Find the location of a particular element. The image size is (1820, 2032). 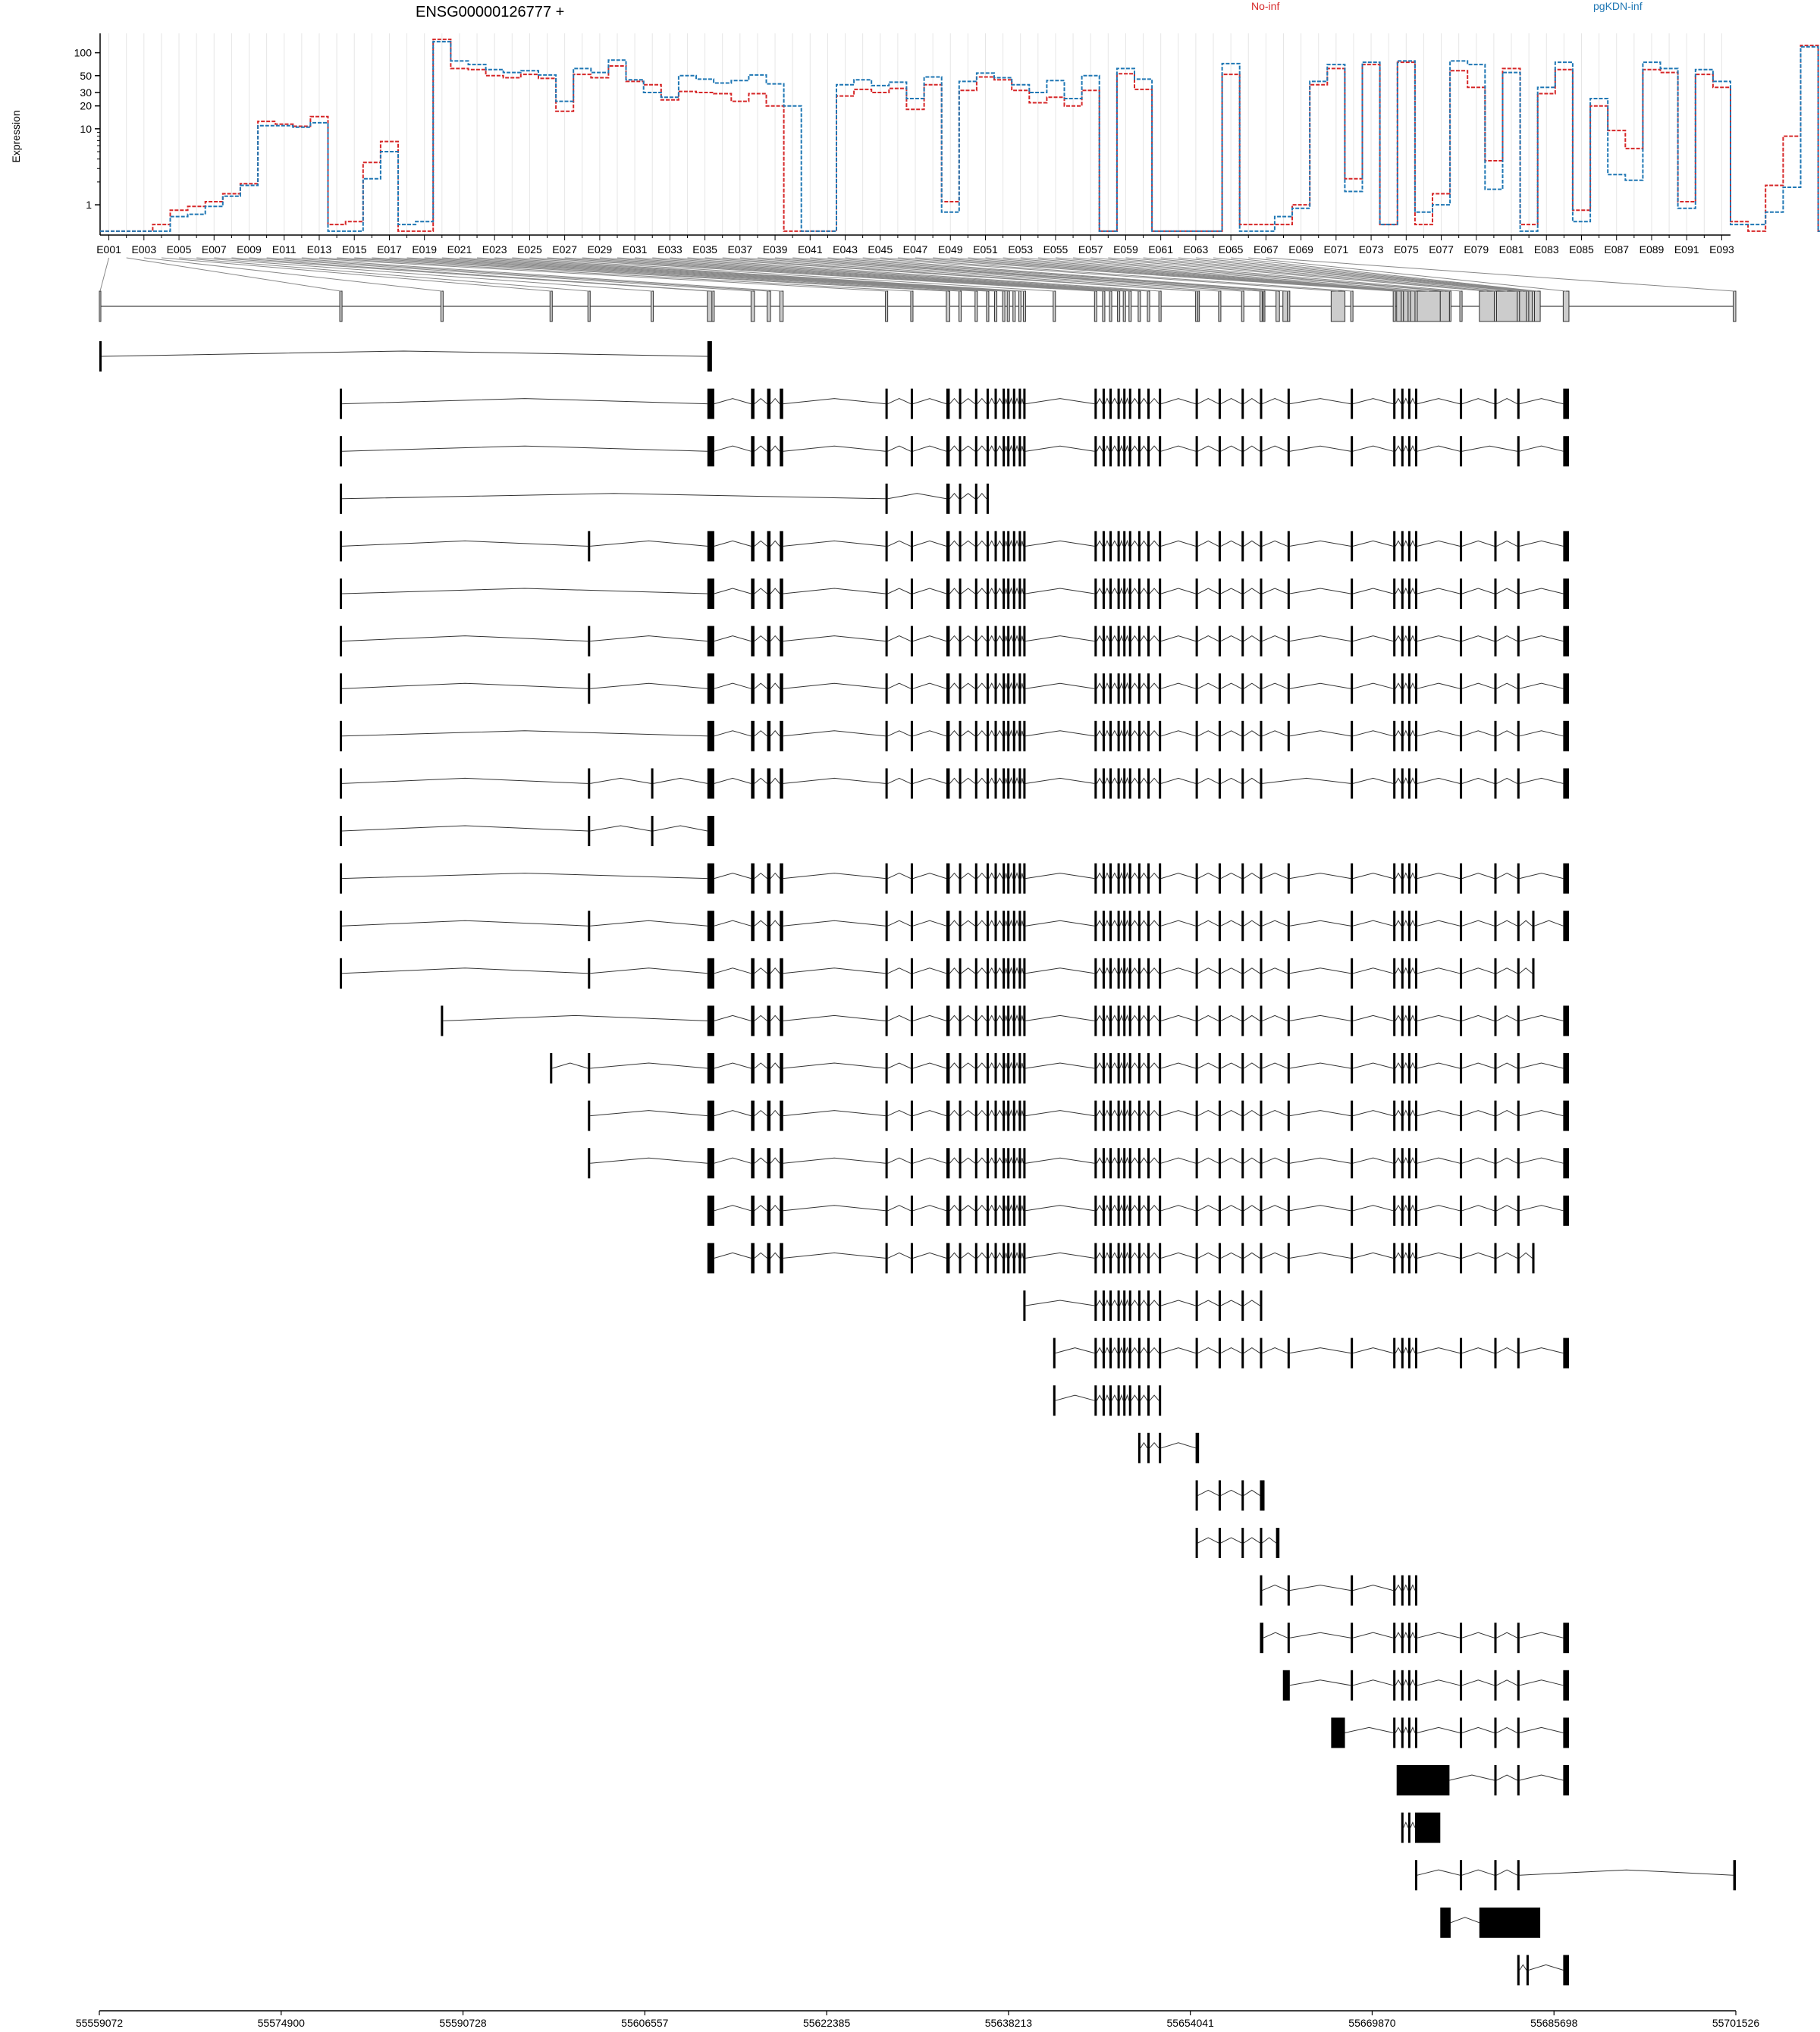

x-tick-label: E091 is located at coordinates (1686, 249).